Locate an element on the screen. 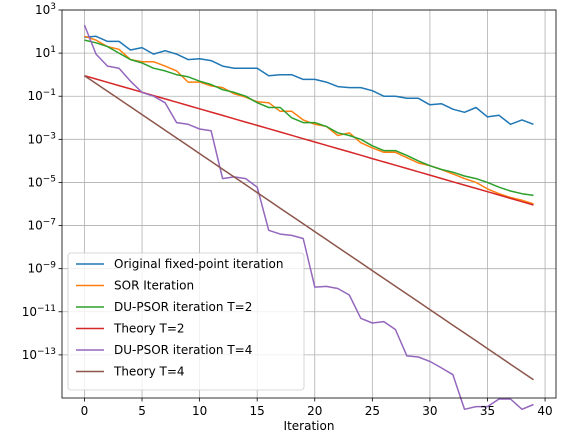  legend-entry: DU-PSOR iteration T=2 is located at coordinates (183, 307).